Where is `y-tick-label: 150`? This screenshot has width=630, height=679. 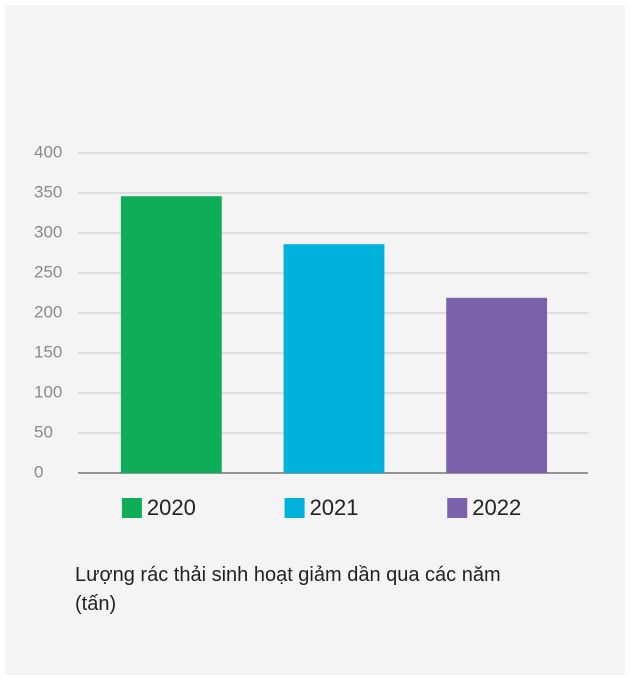
y-tick-label: 150 is located at coordinates (48, 351).